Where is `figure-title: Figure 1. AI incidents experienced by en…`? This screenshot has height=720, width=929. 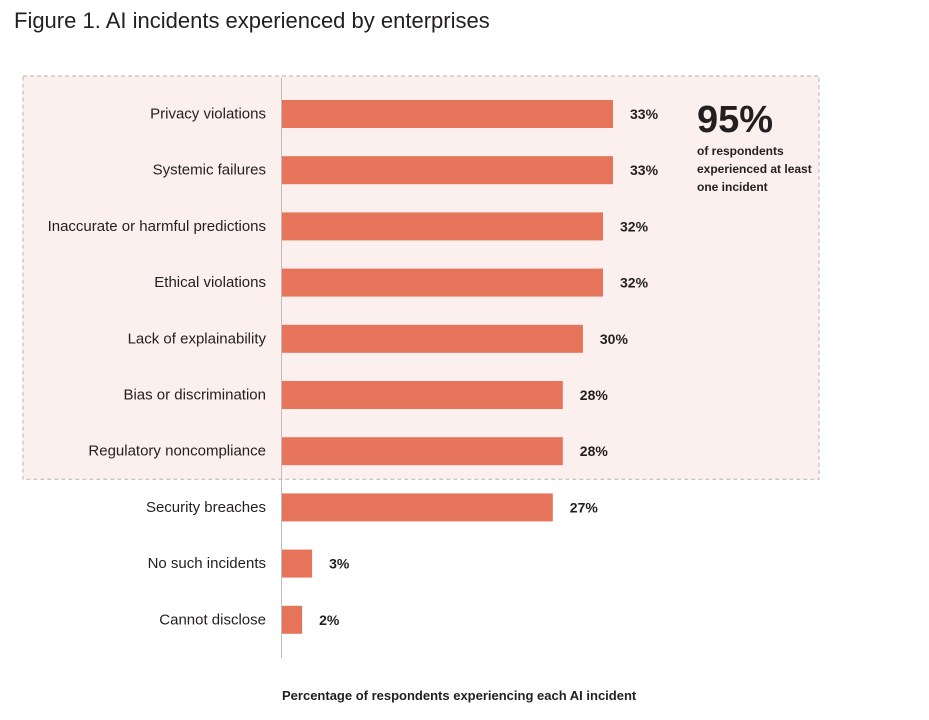 figure-title: Figure 1. AI incidents experienced by en… is located at coordinates (252, 20).